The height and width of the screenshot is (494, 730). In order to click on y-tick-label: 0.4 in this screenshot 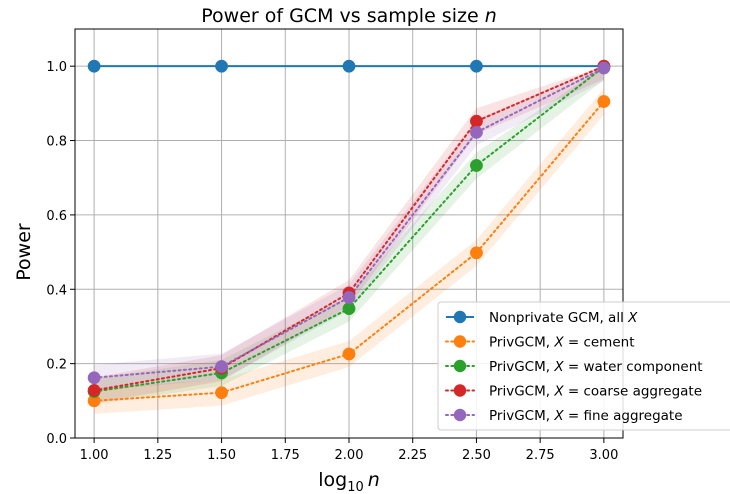, I will do `click(56, 290)`.